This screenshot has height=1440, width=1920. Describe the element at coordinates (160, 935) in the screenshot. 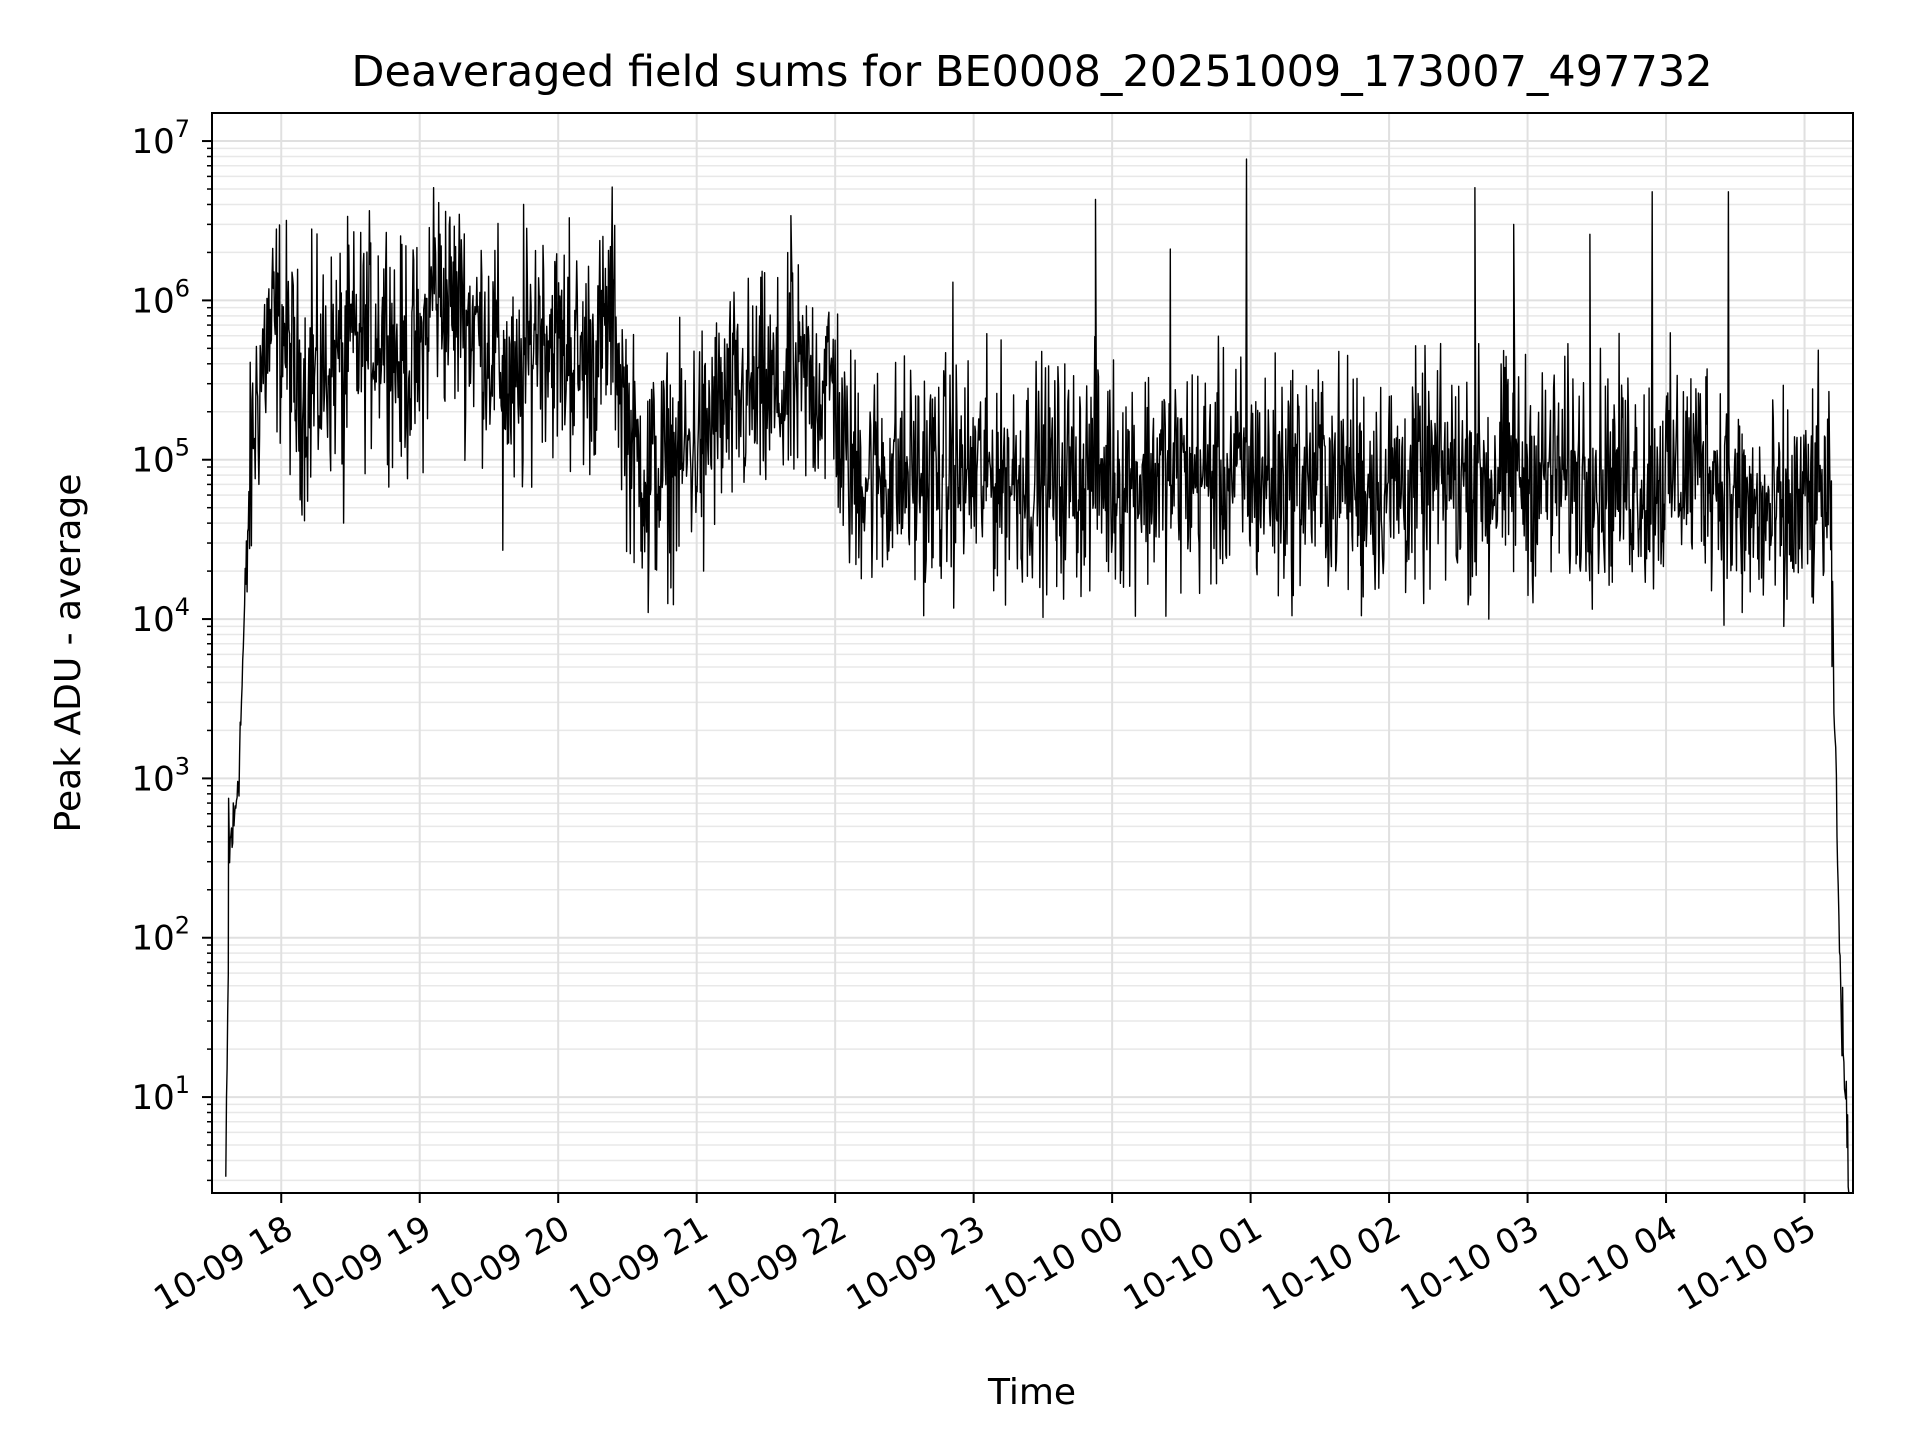

I see `y-tick-label: 10²` at that location.